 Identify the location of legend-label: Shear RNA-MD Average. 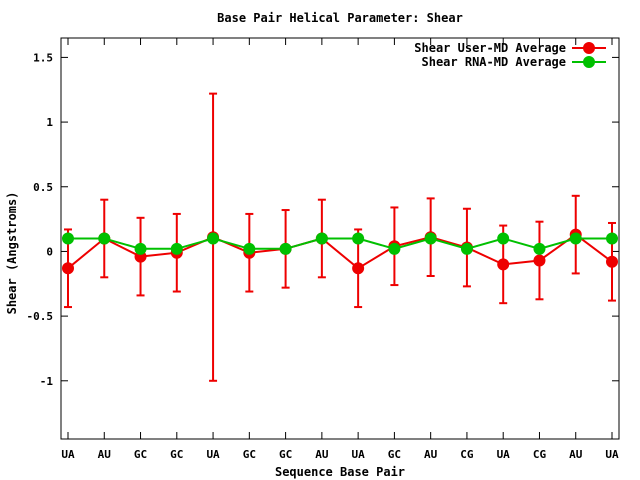
(494, 62).